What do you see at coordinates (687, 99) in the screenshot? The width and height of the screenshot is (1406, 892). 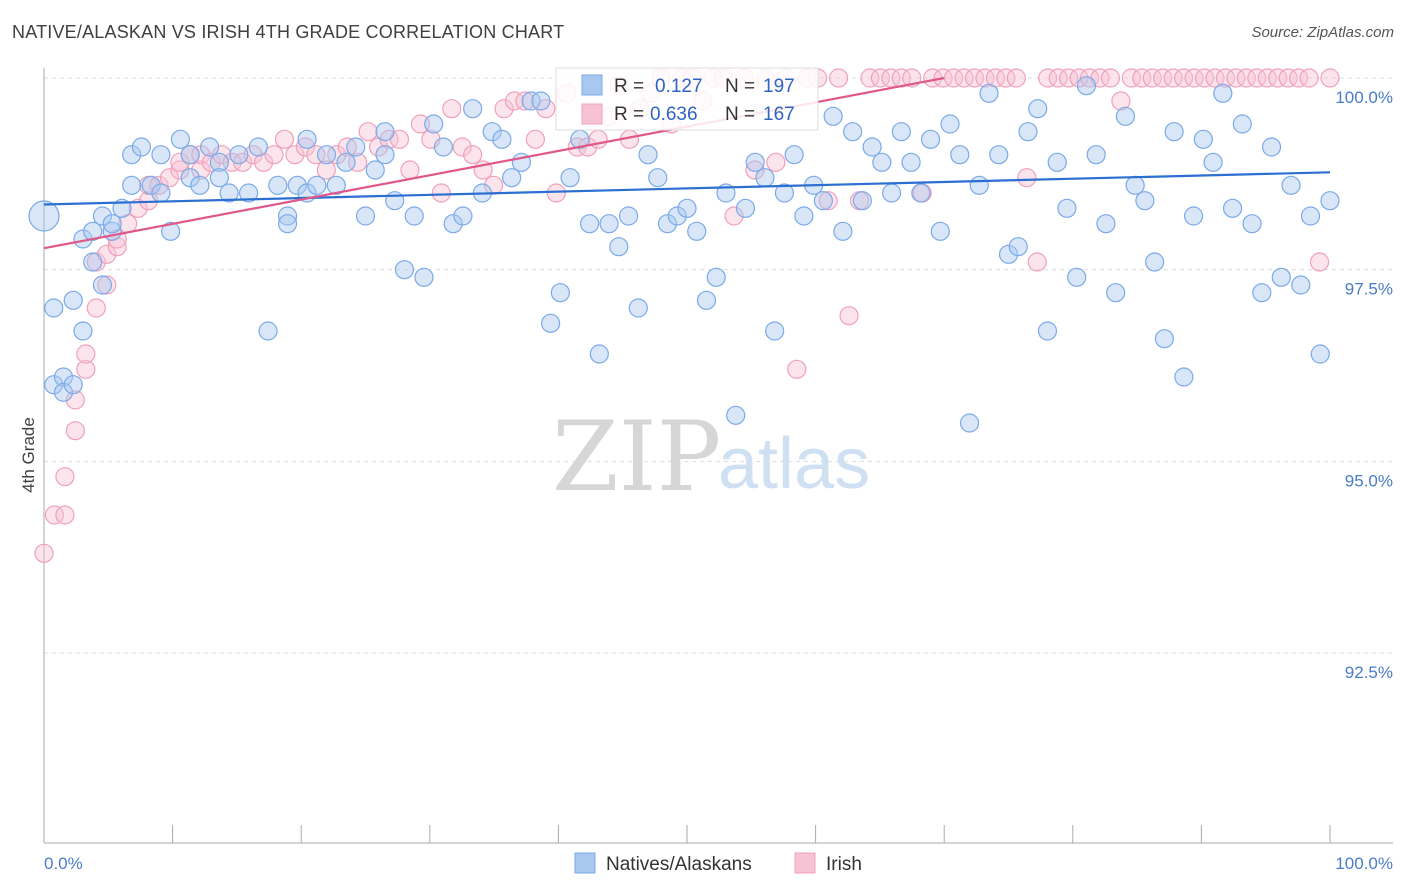 I see `stats-box: R = 0.127 N = 197 R = 0.636 N = 167` at bounding box center [687, 99].